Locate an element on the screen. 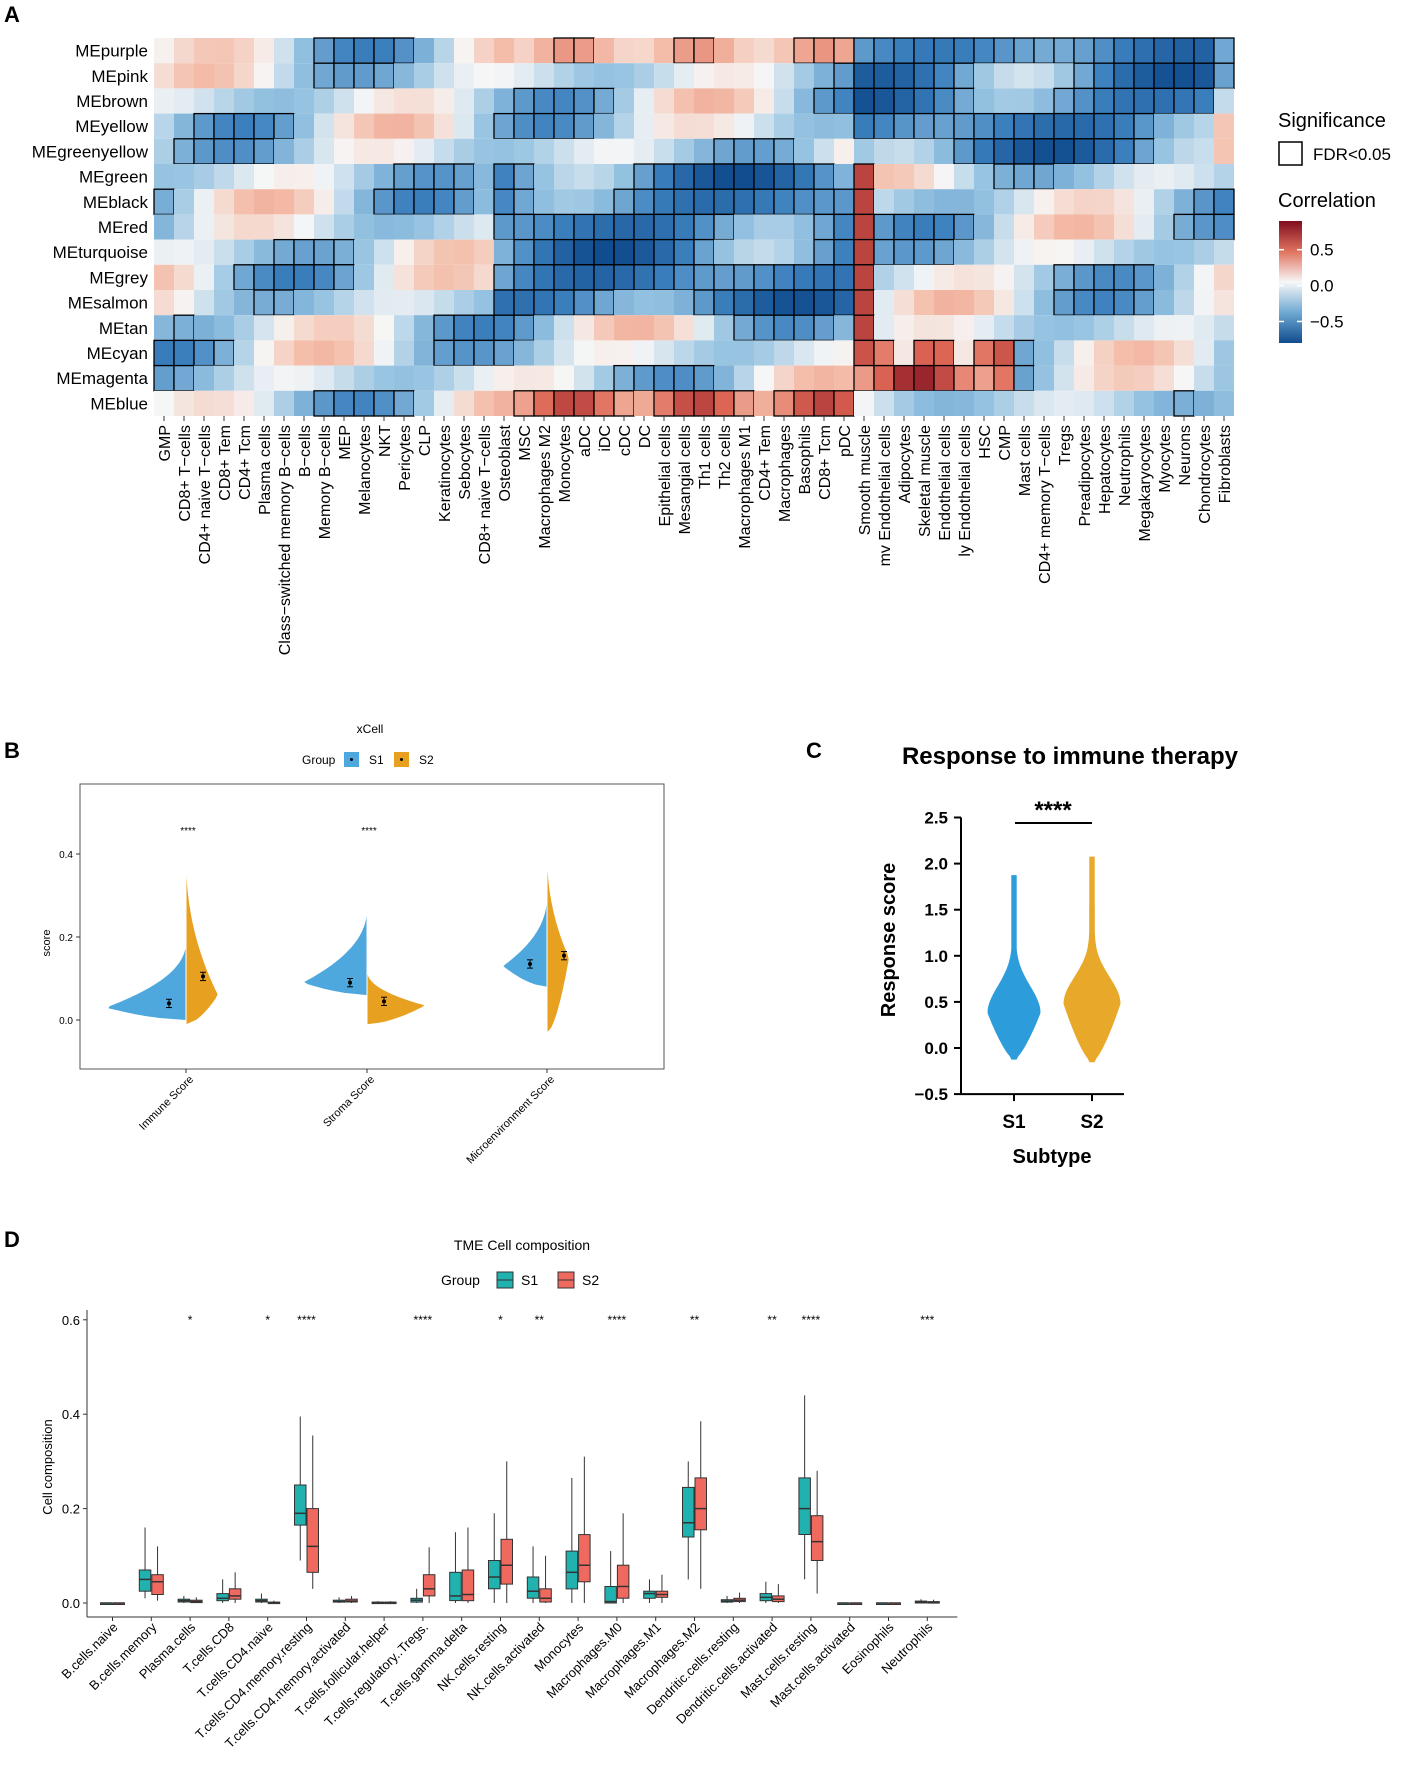 The height and width of the screenshot is (1774, 1402). column-label-neurons: Neurons is located at coordinates (1185, 455).